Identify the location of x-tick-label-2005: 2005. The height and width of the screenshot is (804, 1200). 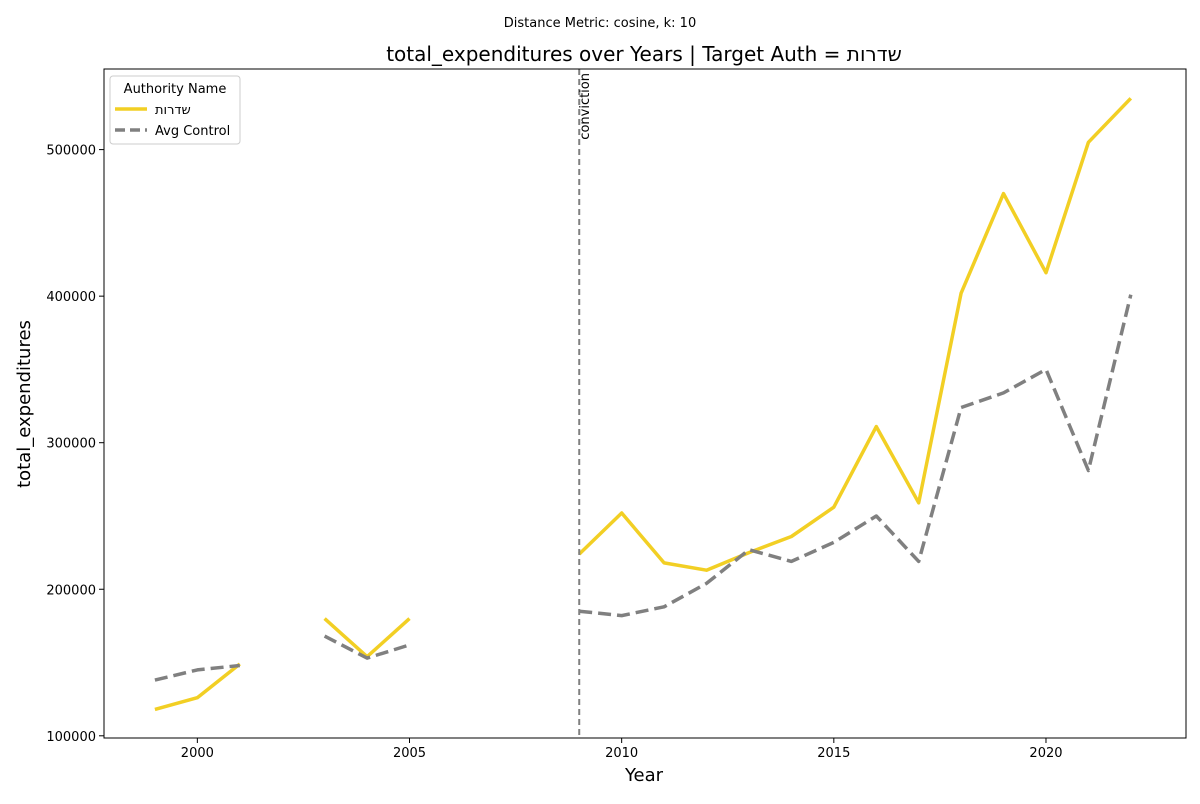
(409, 753).